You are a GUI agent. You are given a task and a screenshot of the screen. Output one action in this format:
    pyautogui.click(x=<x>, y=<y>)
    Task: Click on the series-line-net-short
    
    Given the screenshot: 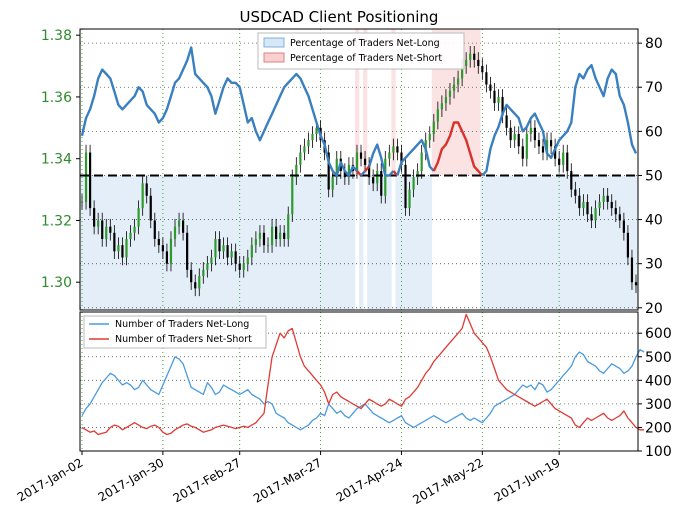 What is the action you would take?
    pyautogui.click(x=458, y=149)
    